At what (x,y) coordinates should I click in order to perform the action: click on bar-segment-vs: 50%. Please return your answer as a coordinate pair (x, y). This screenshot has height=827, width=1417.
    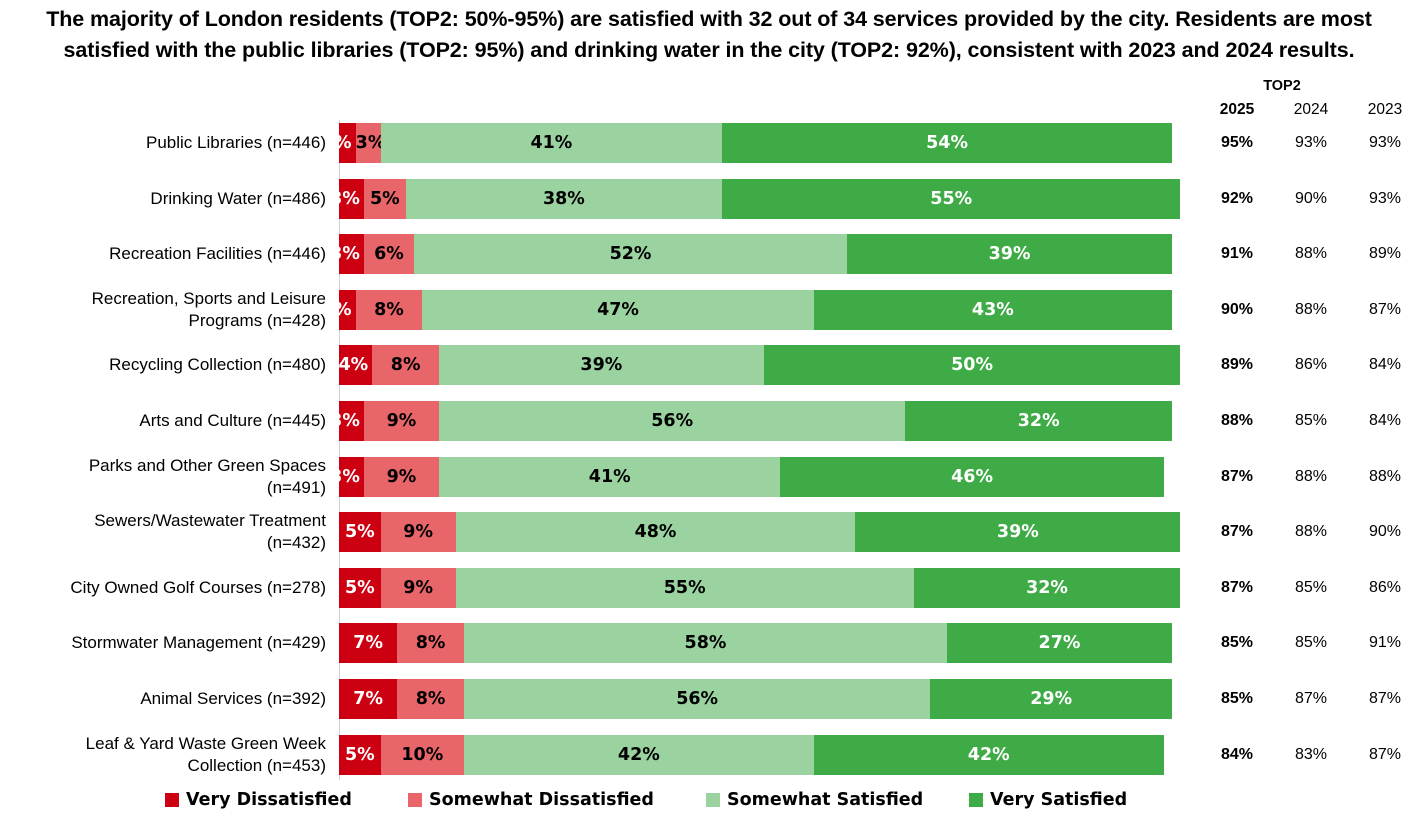
    Looking at the image, I should click on (972, 365).